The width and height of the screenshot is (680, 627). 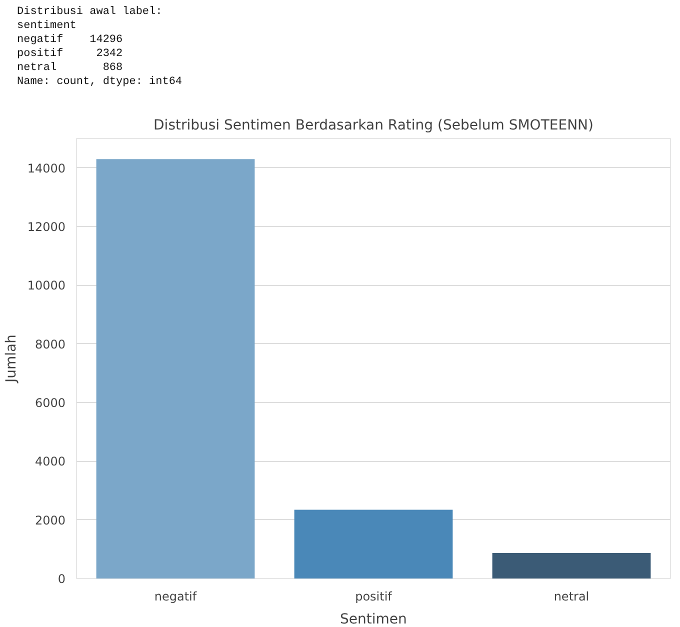 I want to click on text: positif 2342, so click(x=70, y=54).